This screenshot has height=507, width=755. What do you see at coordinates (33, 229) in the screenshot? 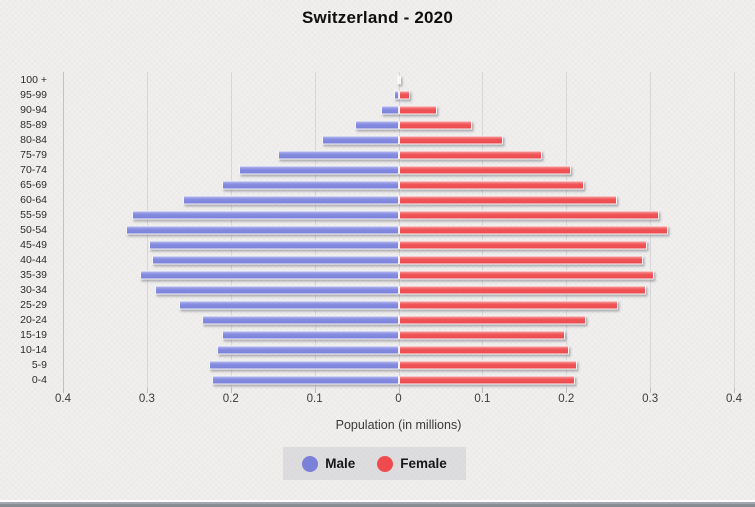
I see `age-group-label: 50-54` at bounding box center [33, 229].